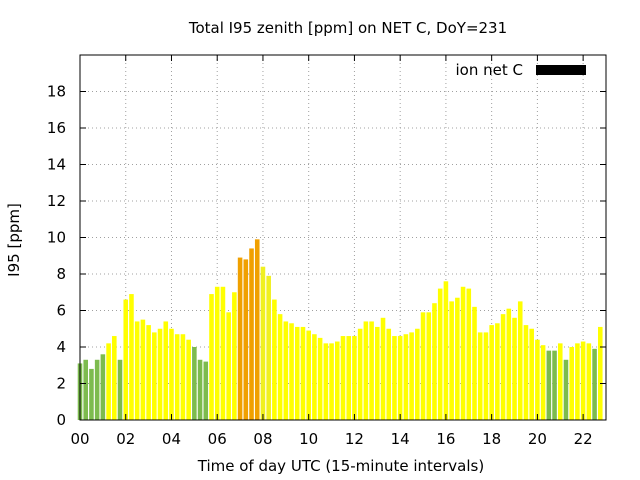 The image size is (640, 480). What do you see at coordinates (583, 439) in the screenshot?
I see `x-tick-label: 22` at bounding box center [583, 439].